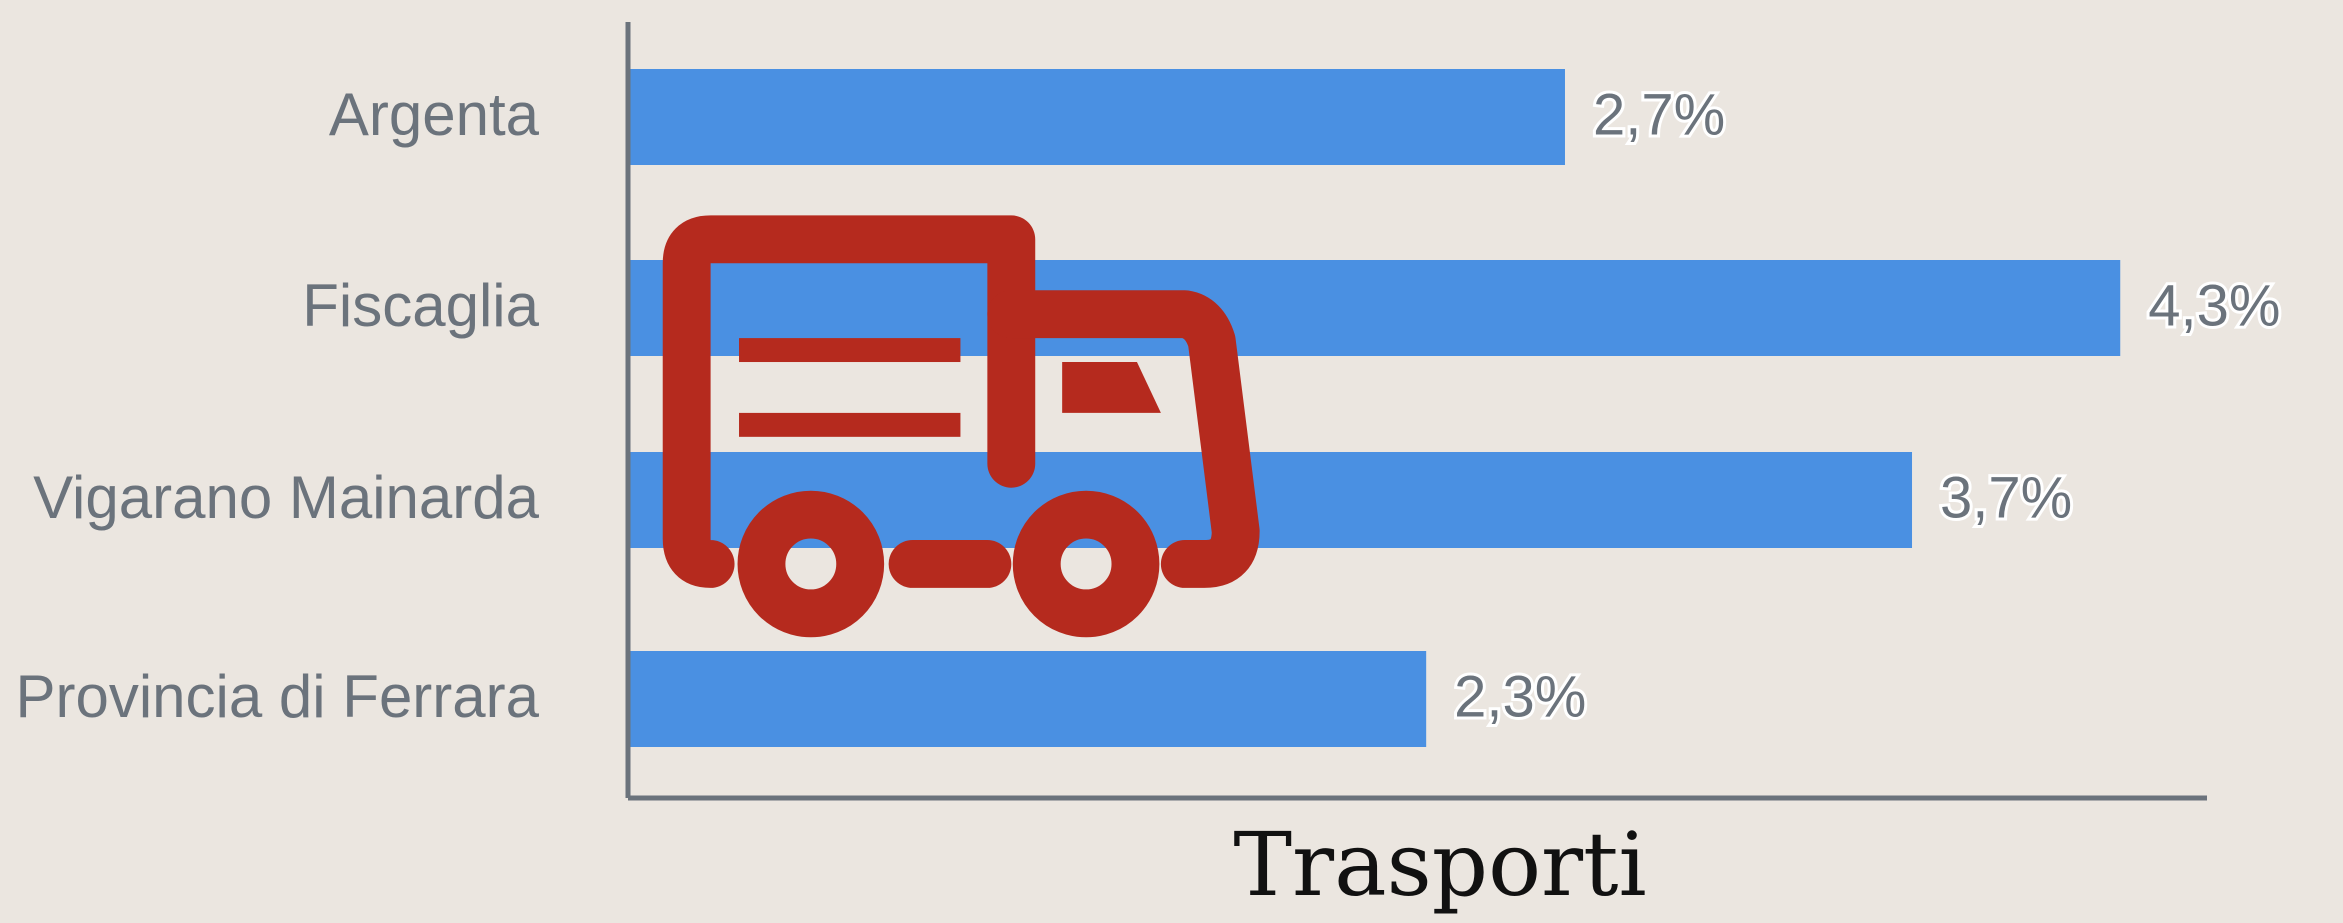  What do you see at coordinates (420, 305) in the screenshot?
I see `category-label: Fiscaglia` at bounding box center [420, 305].